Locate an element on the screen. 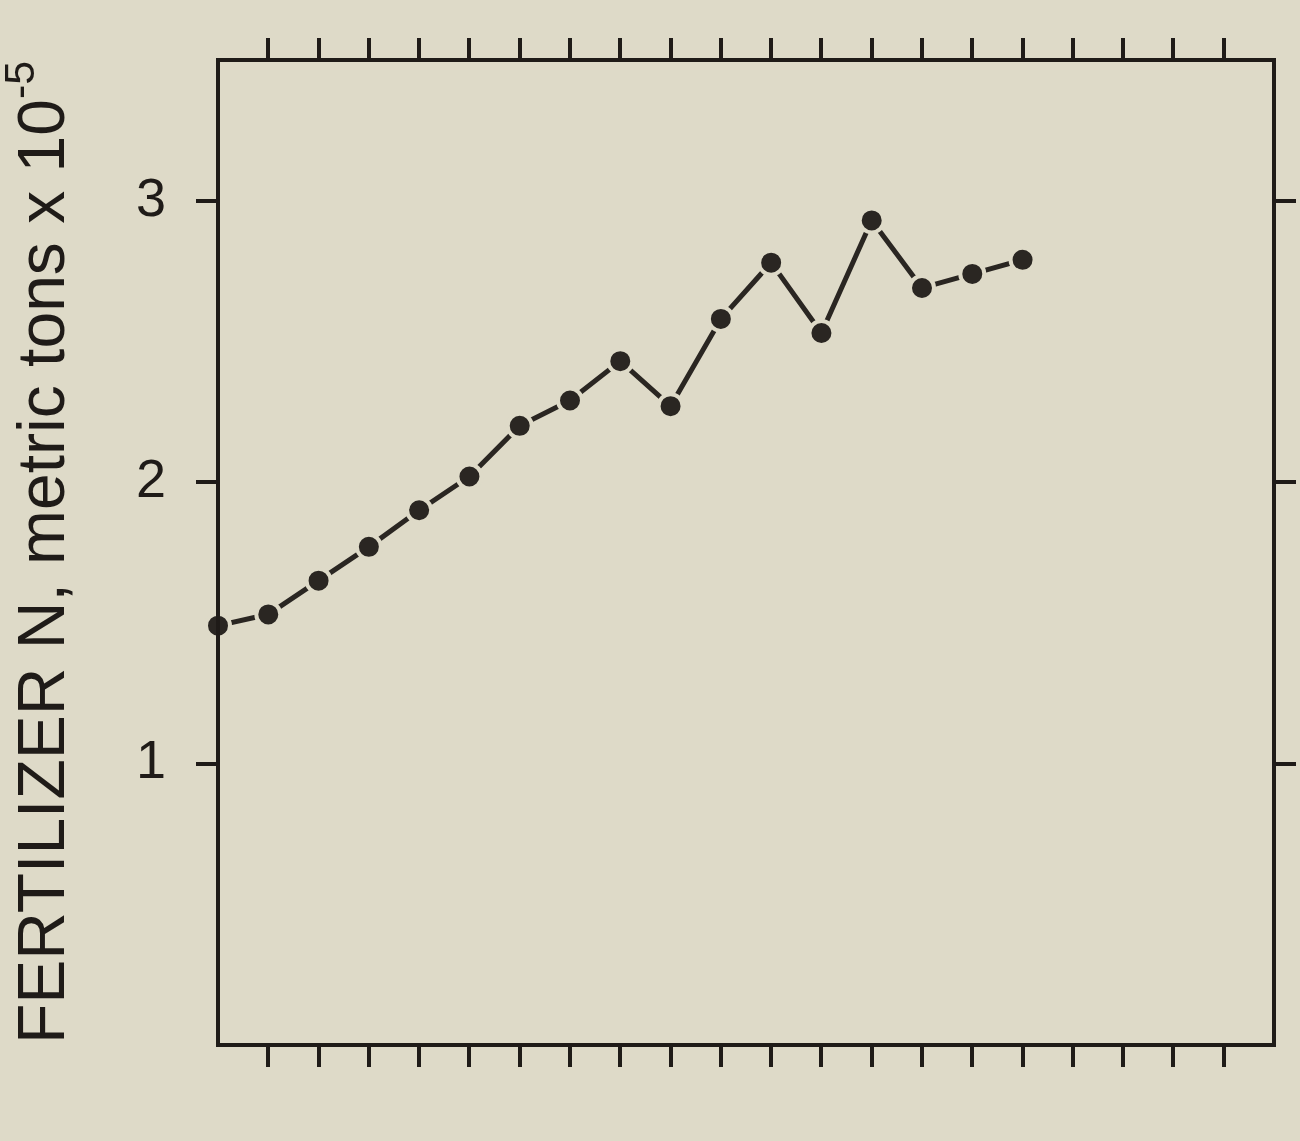 The image size is (1300, 1141). y-tick-label: 3 is located at coordinates (150, 196).